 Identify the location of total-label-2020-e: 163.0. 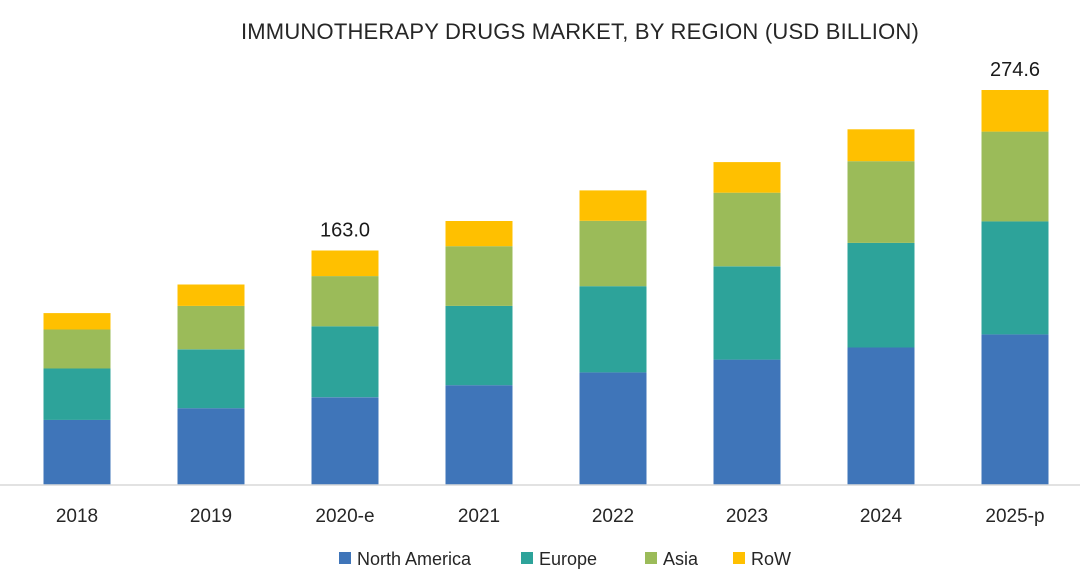
(345, 231).